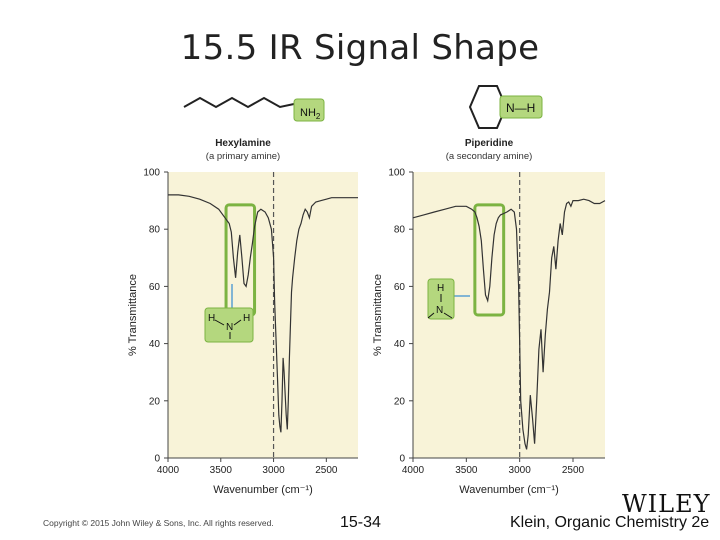 Image resolution: width=720 pixels, height=540 pixels. Describe the element at coordinates (237, 322) in the screenshot. I see `nh-bond2` at that location.